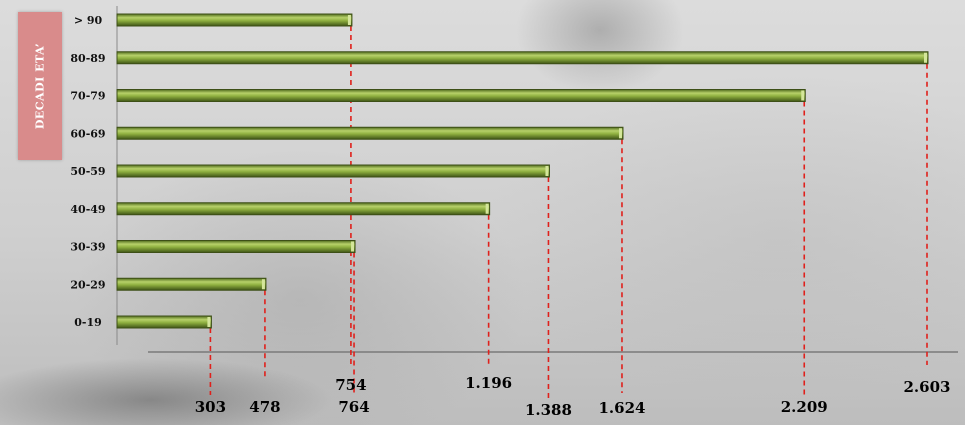 The width and height of the screenshot is (965, 425). What do you see at coordinates (210, 407) in the screenshot?
I see `value-label: 303` at bounding box center [210, 407].